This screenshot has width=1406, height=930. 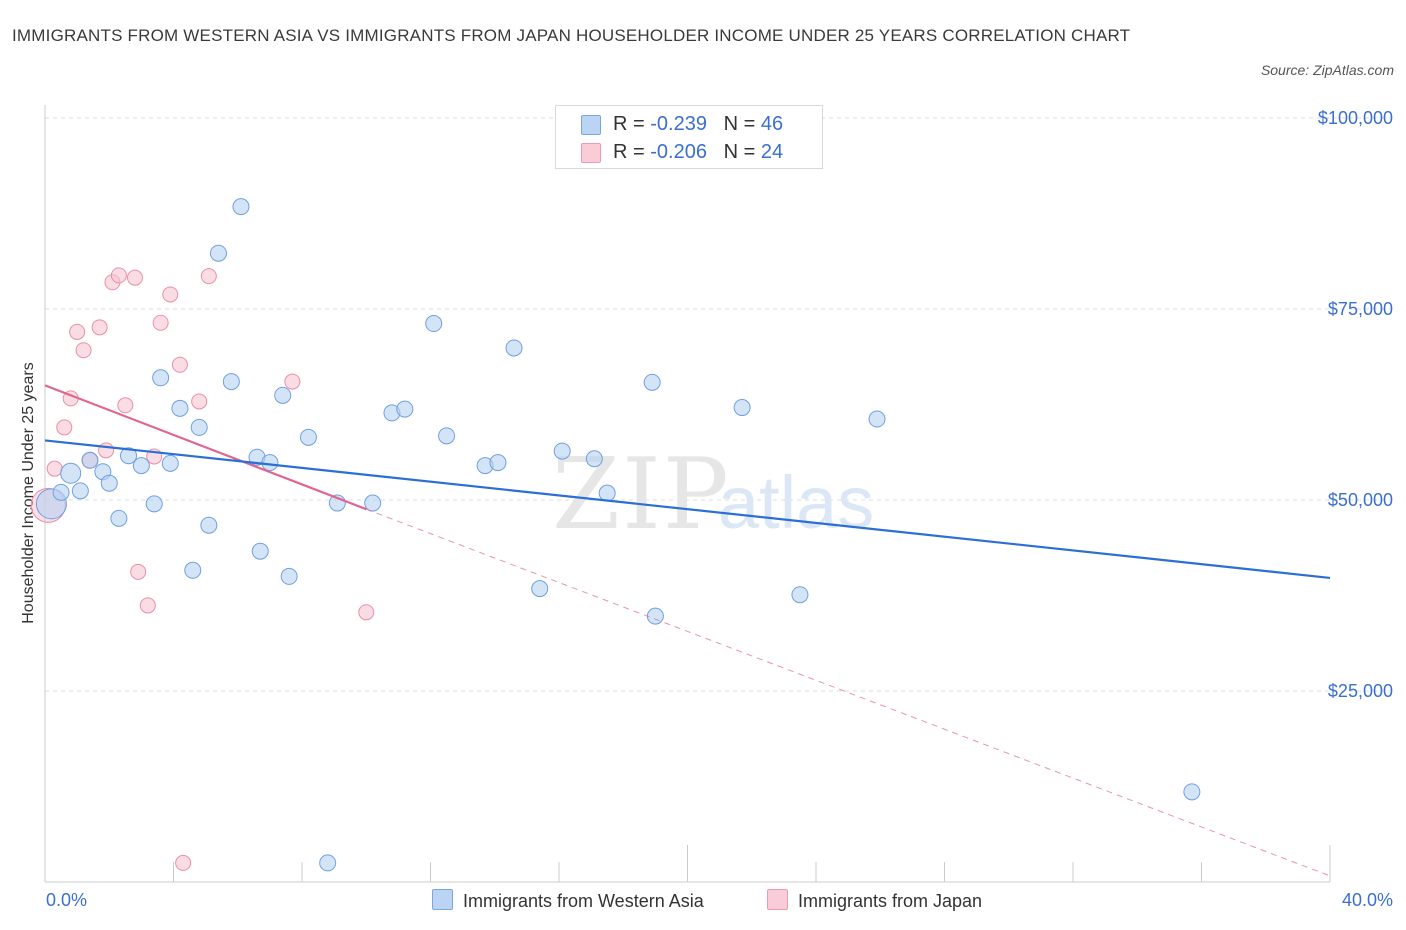 I want to click on y-tick-label: $25,000, so click(x=1360, y=691).